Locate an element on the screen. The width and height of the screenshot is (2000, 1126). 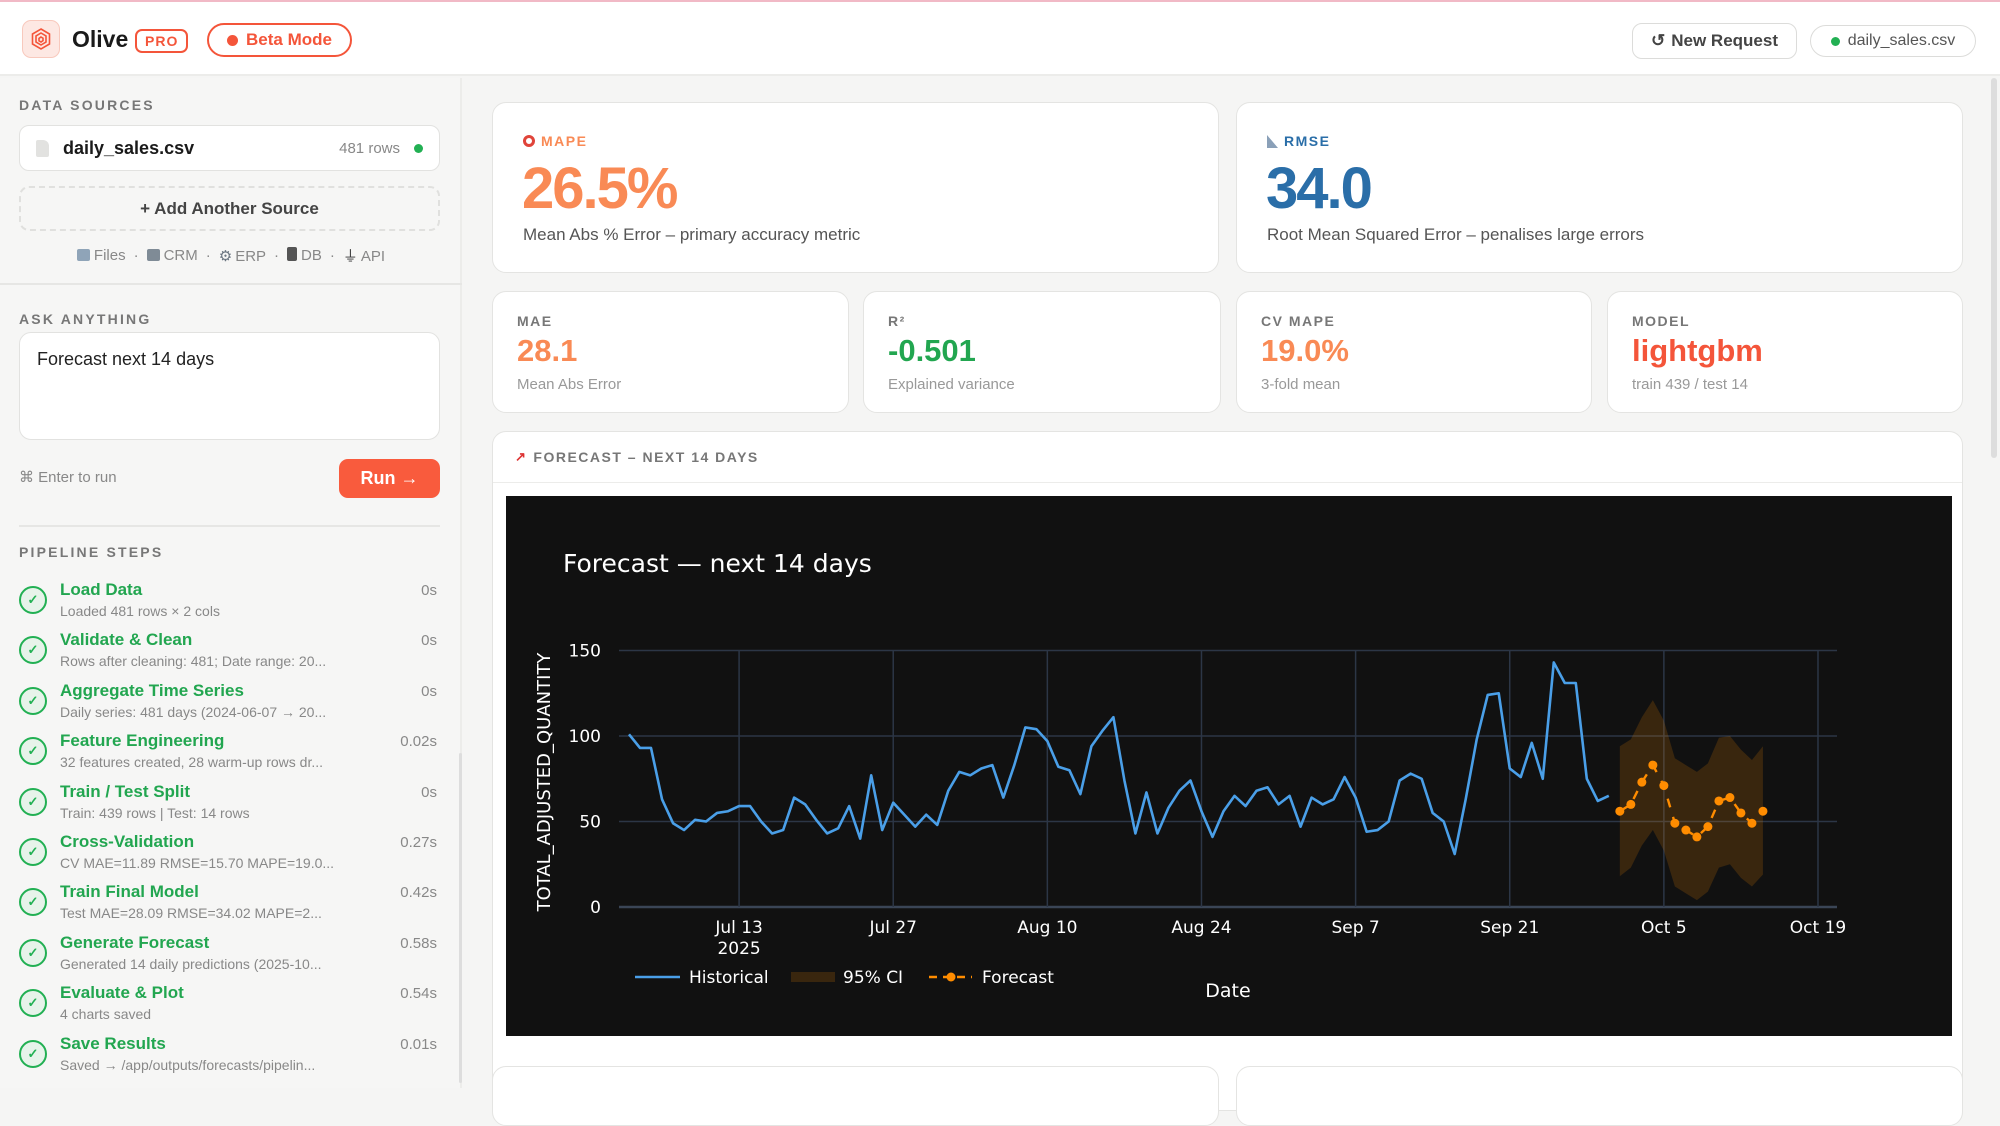
source-type-db: DB is located at coordinates (304, 255).